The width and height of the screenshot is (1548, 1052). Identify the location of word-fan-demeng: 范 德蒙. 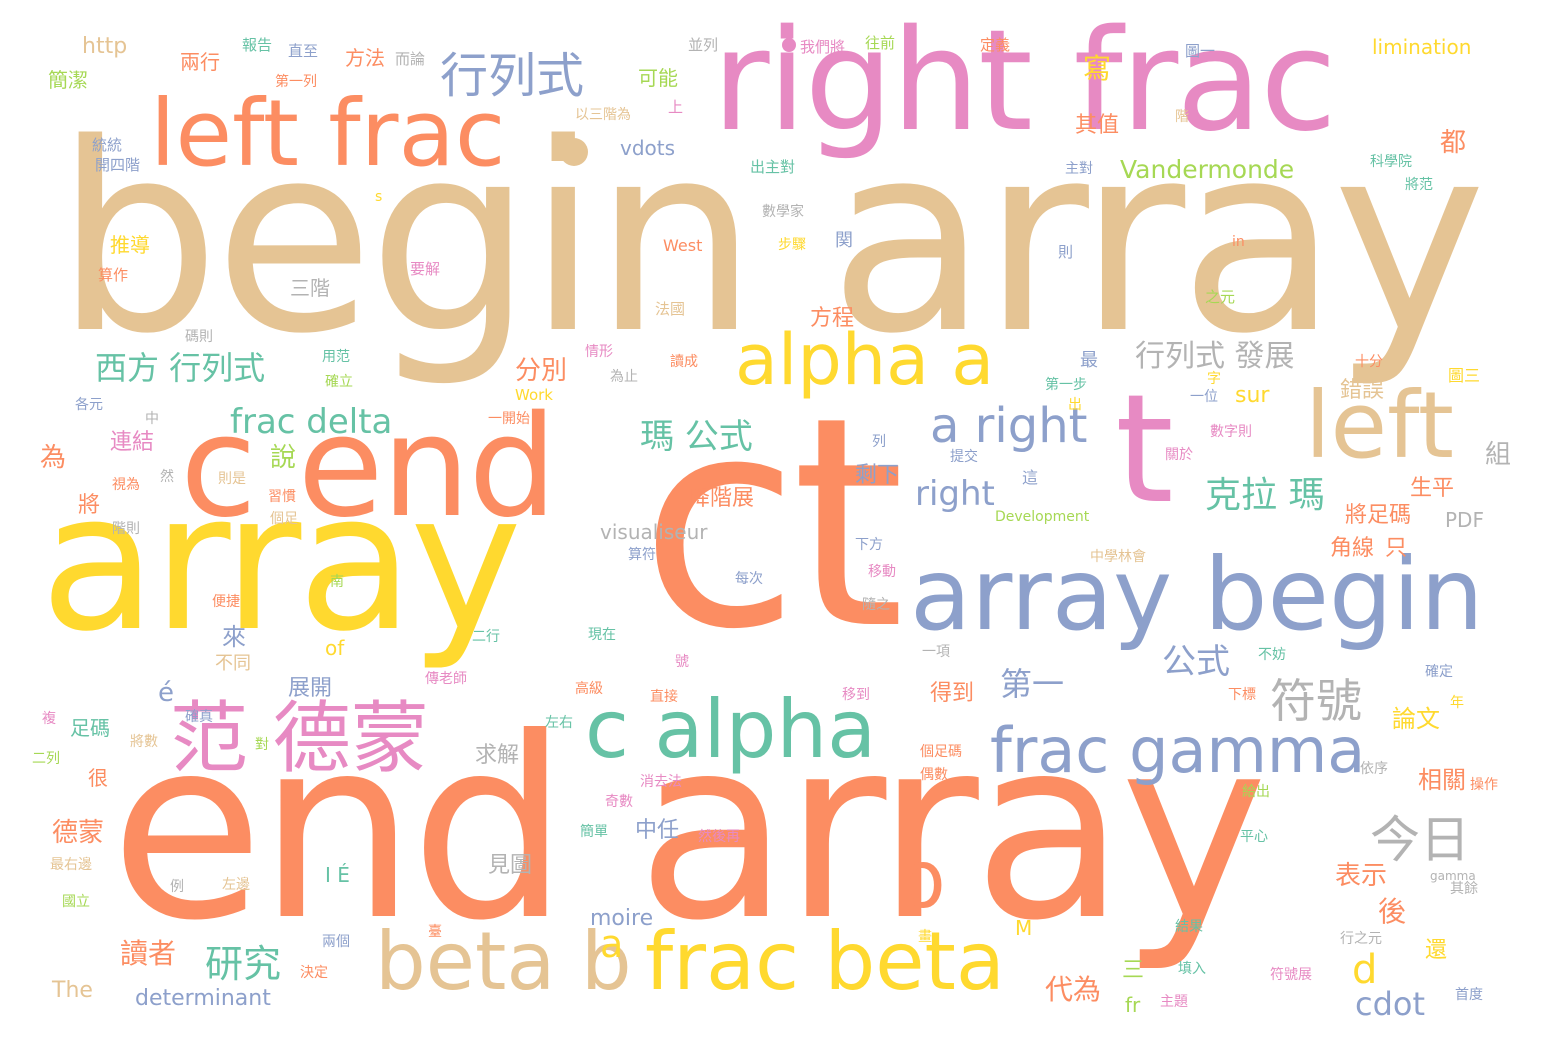
(299, 739).